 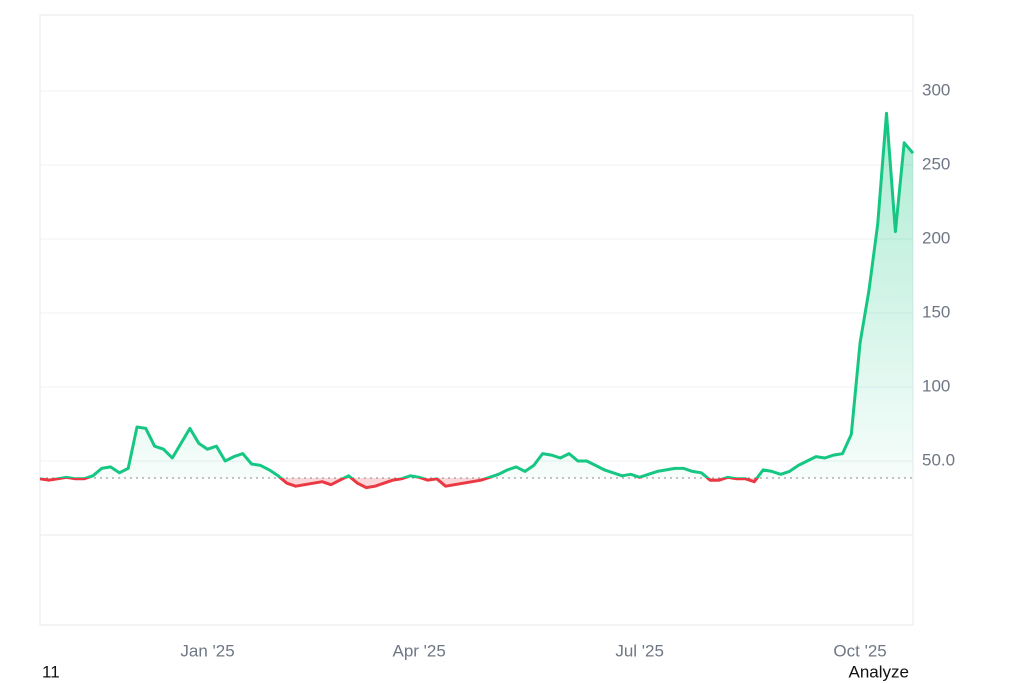 What do you see at coordinates (936, 311) in the screenshot?
I see `y-tick-label: 150` at bounding box center [936, 311].